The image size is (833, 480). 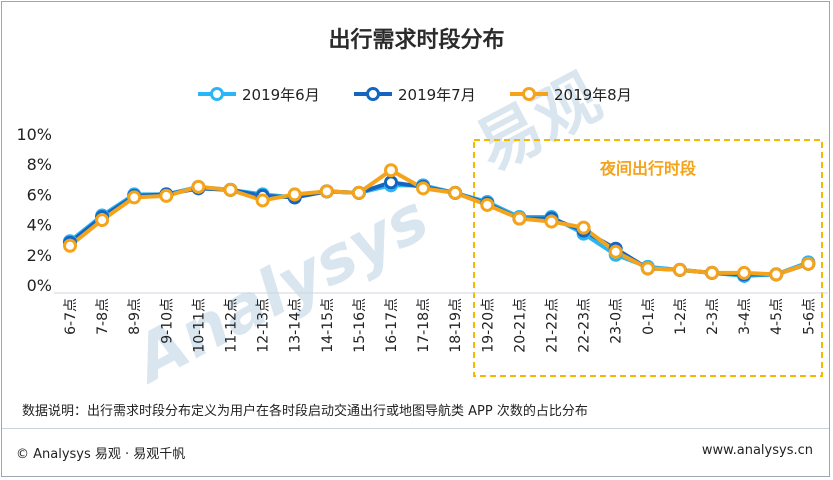 What do you see at coordinates (415, 428) in the screenshot?
I see `footer-divider` at bounding box center [415, 428].